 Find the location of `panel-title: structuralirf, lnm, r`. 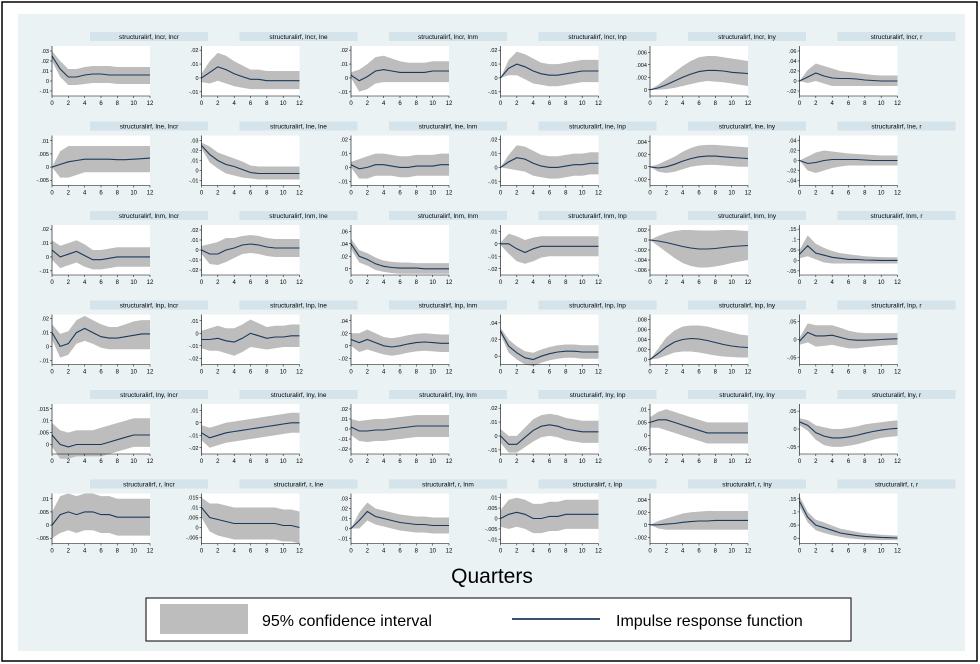

panel-title: structuralirf, lnm, r is located at coordinates (896, 216).